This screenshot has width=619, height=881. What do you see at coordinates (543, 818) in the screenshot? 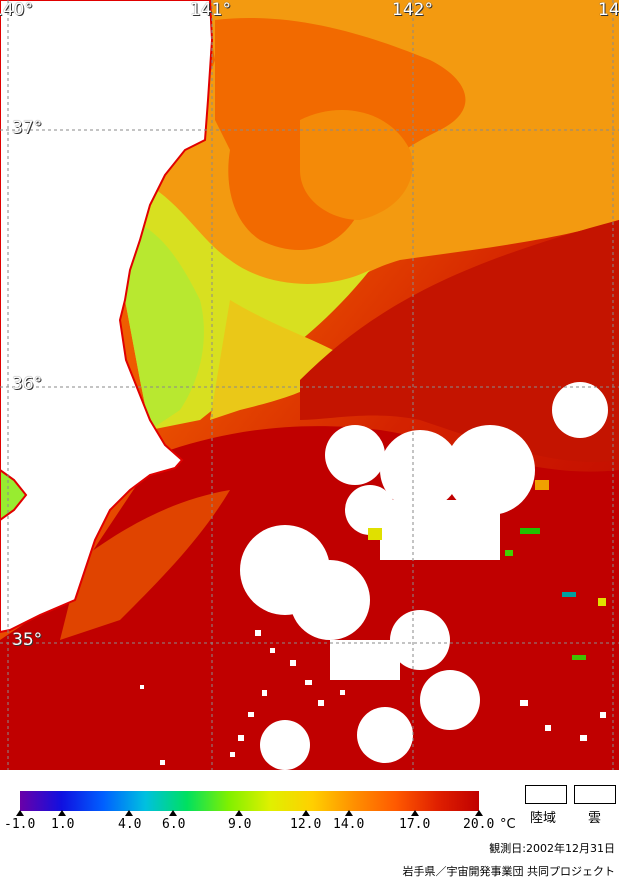
I see `land-key-label: 陸域` at bounding box center [543, 818].